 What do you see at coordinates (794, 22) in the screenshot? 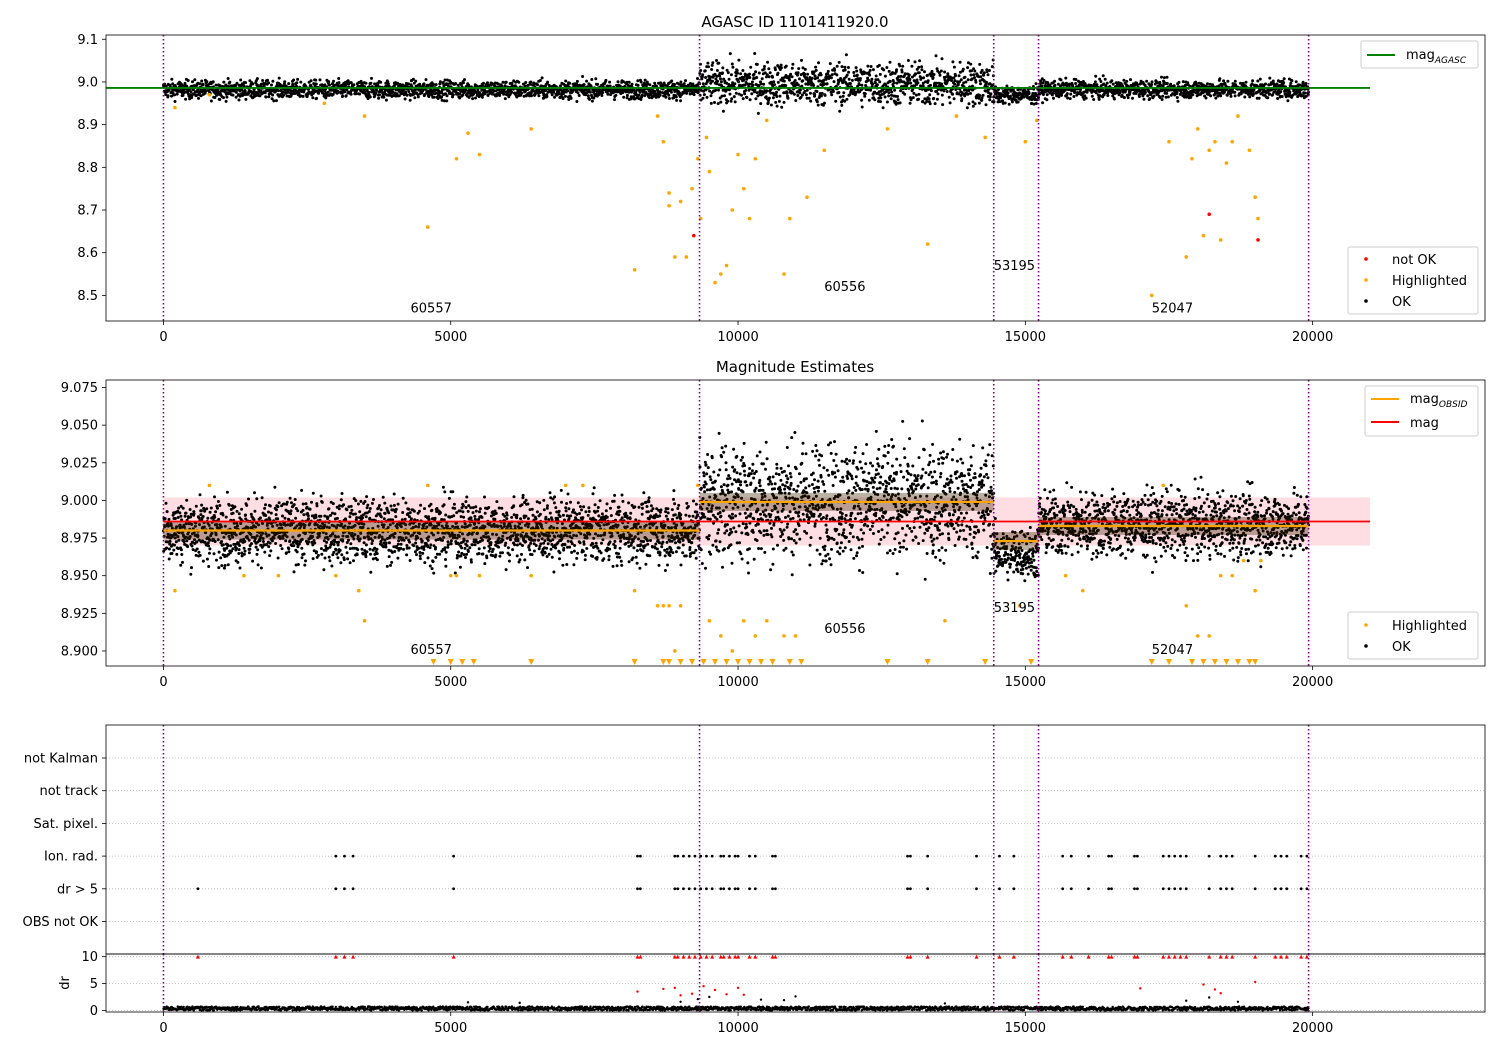
I see `panel1-title: AGASC ID 1101411920.0` at bounding box center [794, 22].